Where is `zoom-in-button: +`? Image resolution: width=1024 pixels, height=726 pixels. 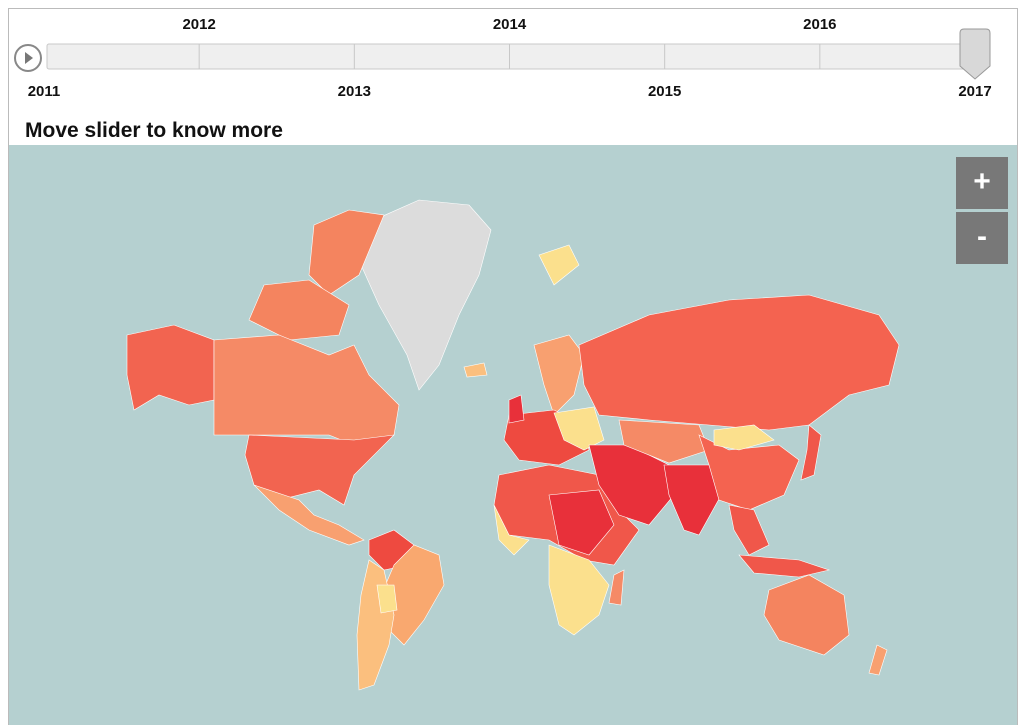
zoom-in-button: + is located at coordinates (982, 183).